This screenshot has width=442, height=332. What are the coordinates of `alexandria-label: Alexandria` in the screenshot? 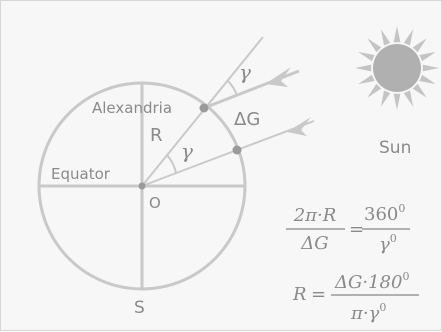 It's located at (132, 108).